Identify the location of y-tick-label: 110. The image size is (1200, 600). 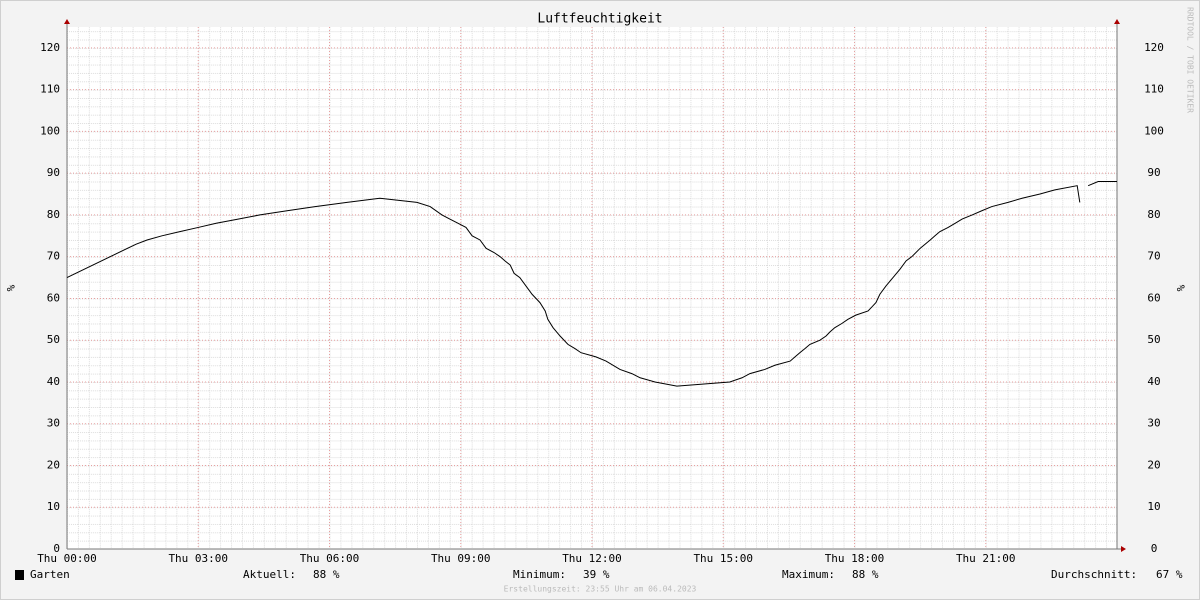
(50, 89).